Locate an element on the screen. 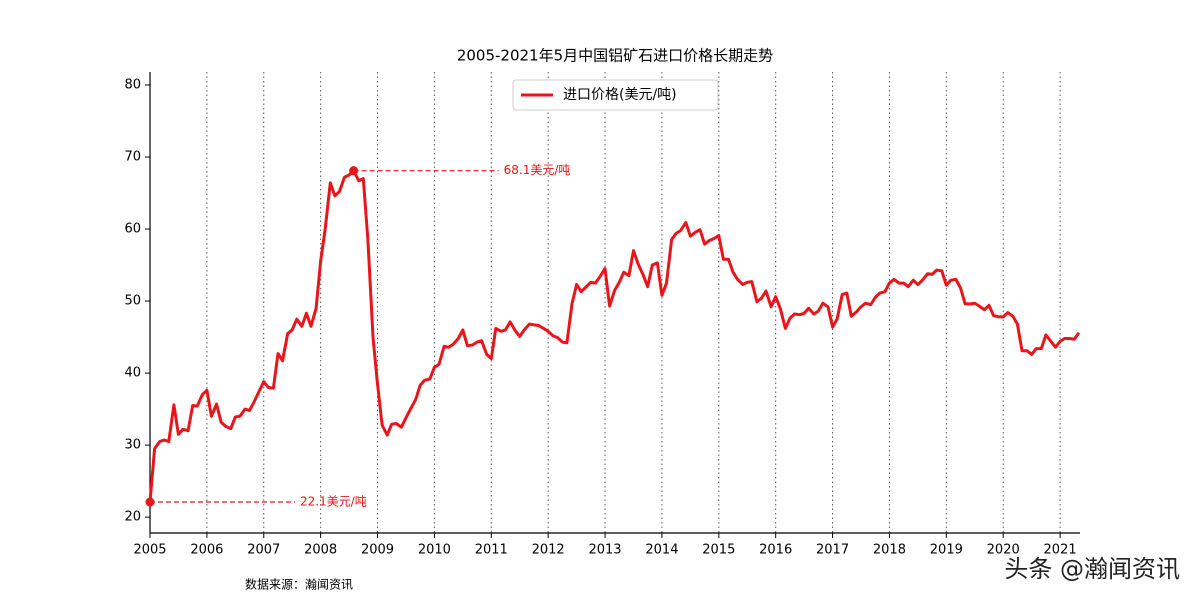 The width and height of the screenshot is (1200, 600). y-tick-label: 70 is located at coordinates (132, 156).